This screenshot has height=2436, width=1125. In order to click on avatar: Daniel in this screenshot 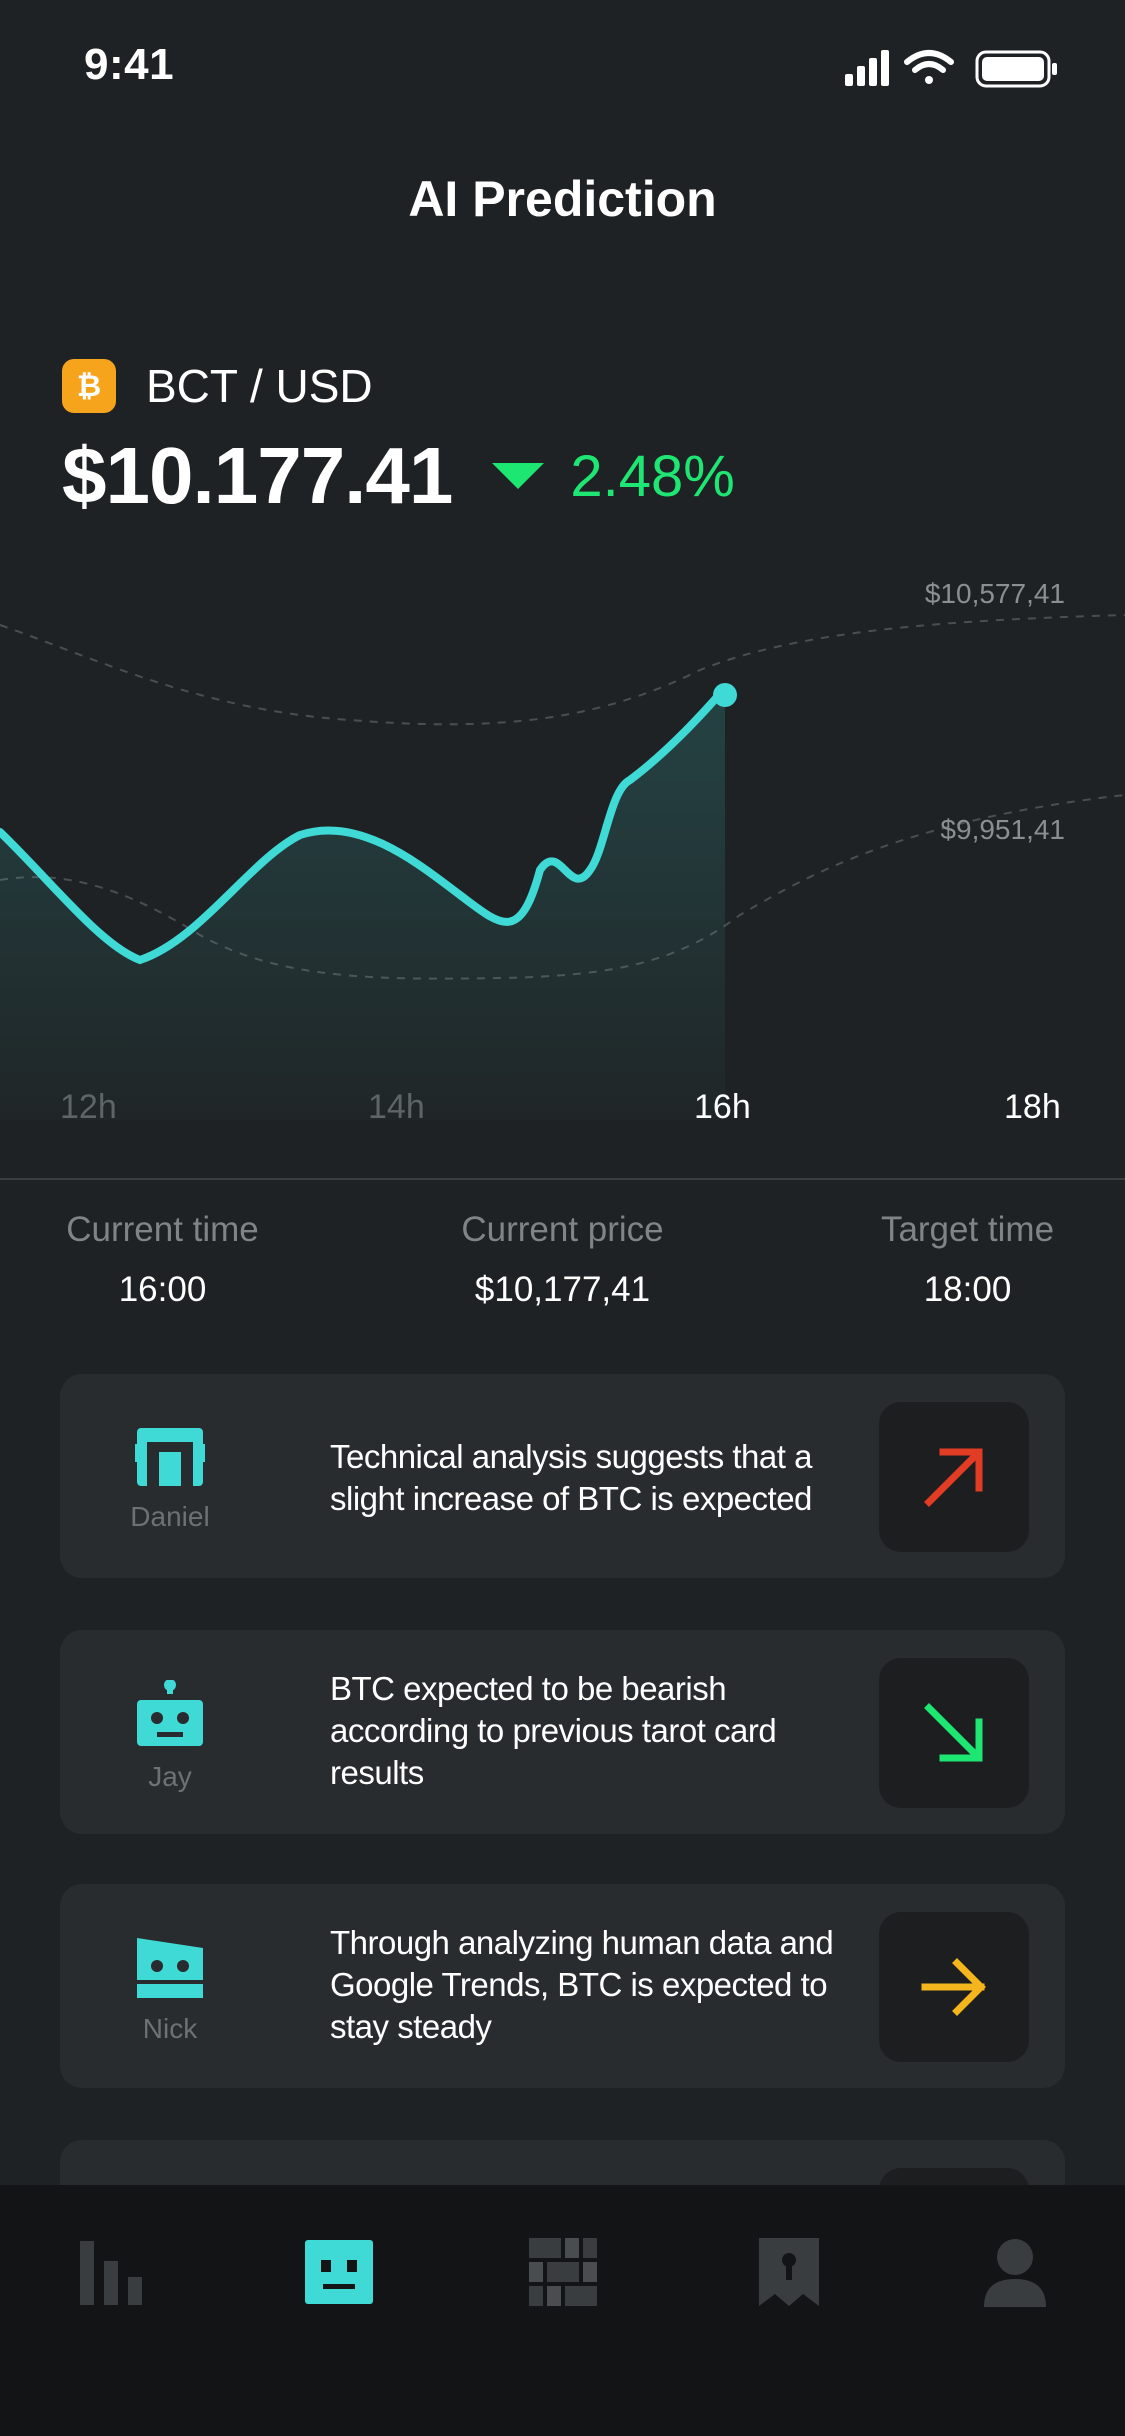, I will do `click(170, 1478)`.